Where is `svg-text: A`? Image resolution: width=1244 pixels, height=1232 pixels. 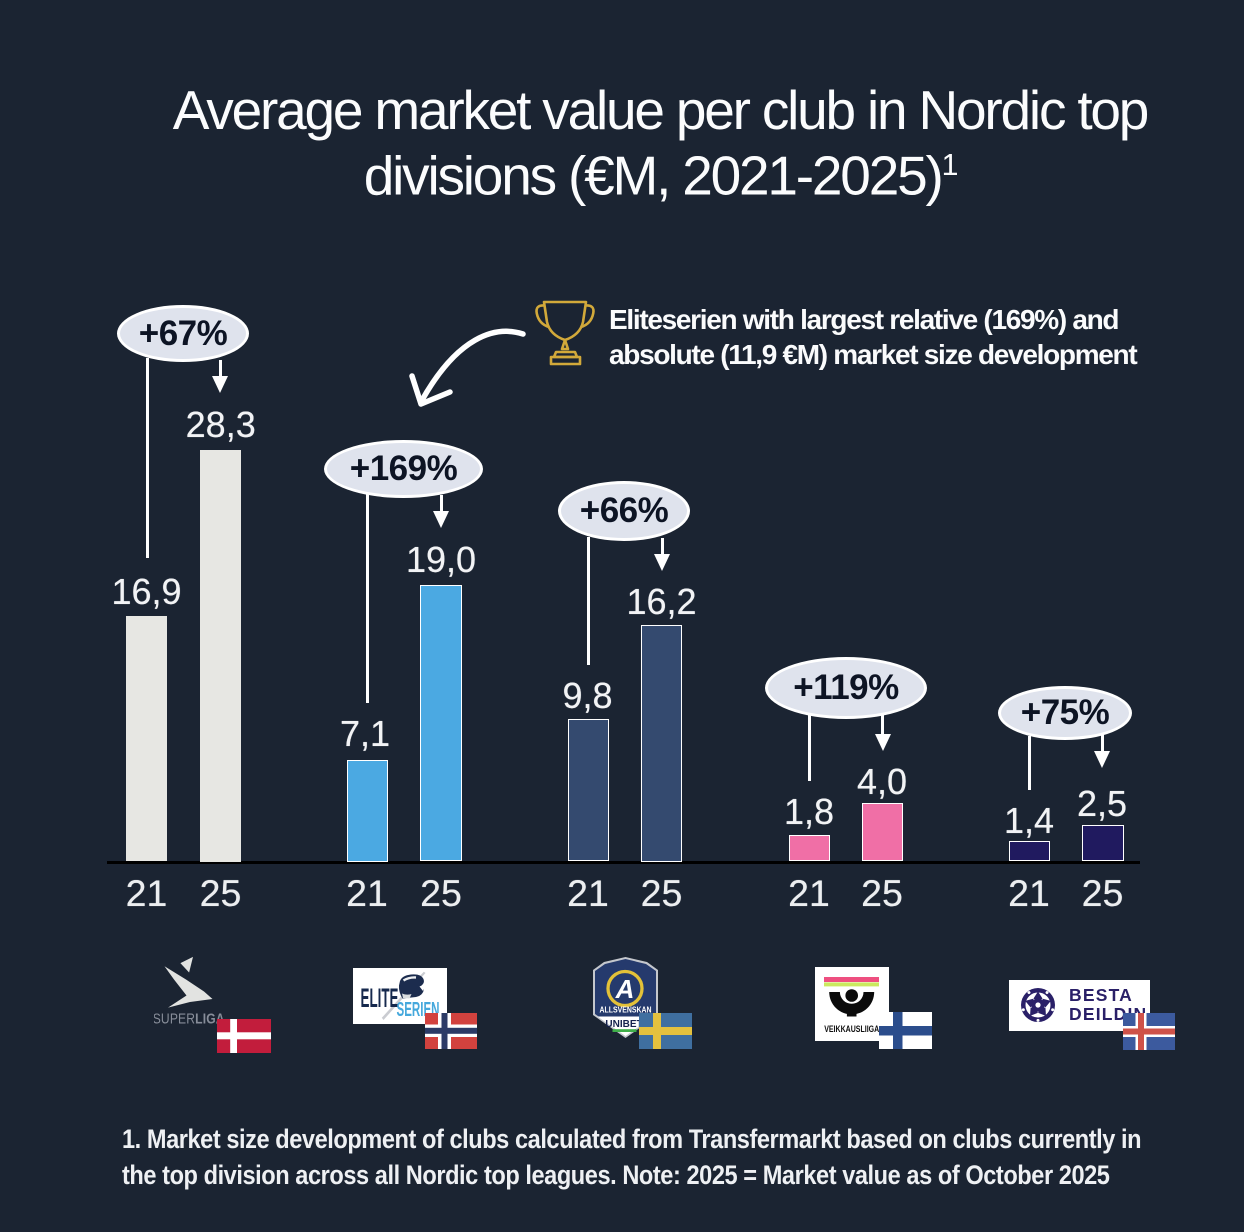
svg-text: A is located at coordinates (624, 989).